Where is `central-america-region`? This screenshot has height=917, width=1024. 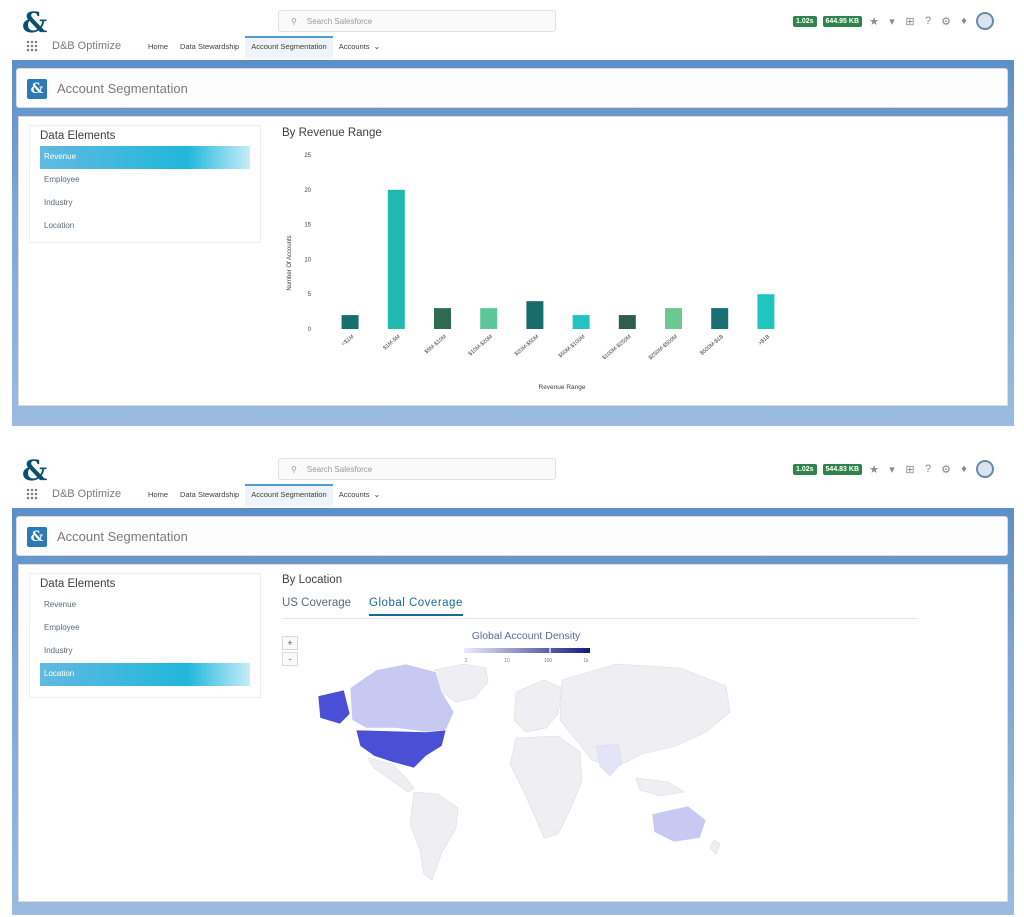 central-america-region is located at coordinates (391, 775).